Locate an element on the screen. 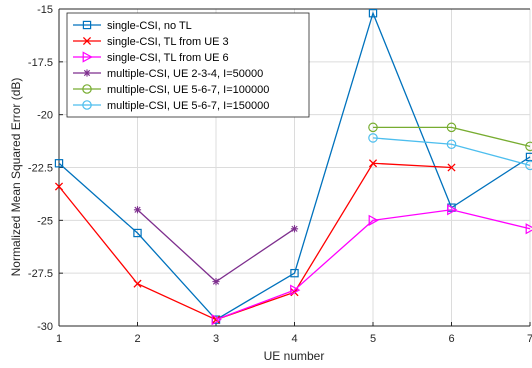 This screenshot has width=532, height=368. y-axis-label: Normalized Mean Squared Error (dB) is located at coordinates (16, 177).